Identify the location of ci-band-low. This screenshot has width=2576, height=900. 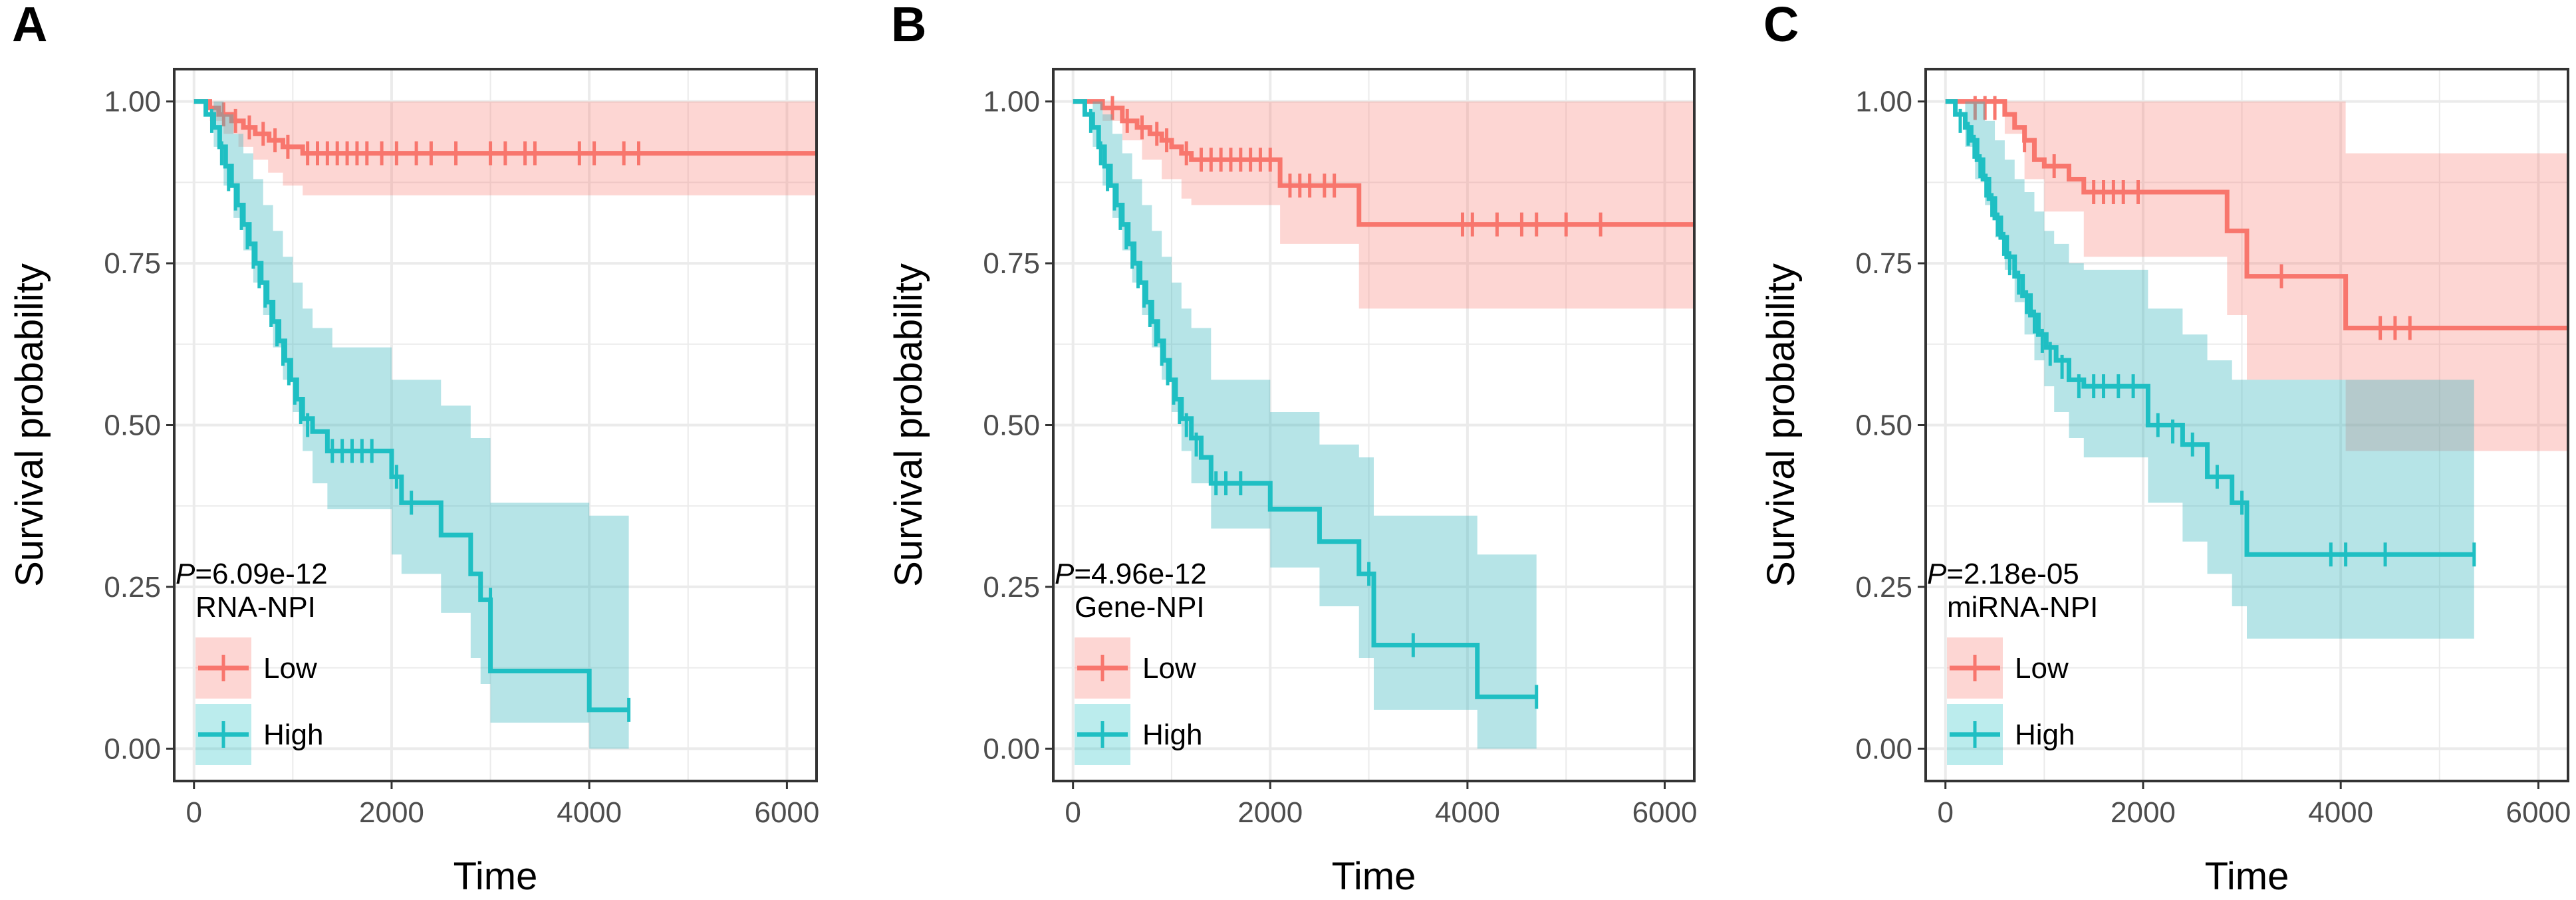
(1383, 205).